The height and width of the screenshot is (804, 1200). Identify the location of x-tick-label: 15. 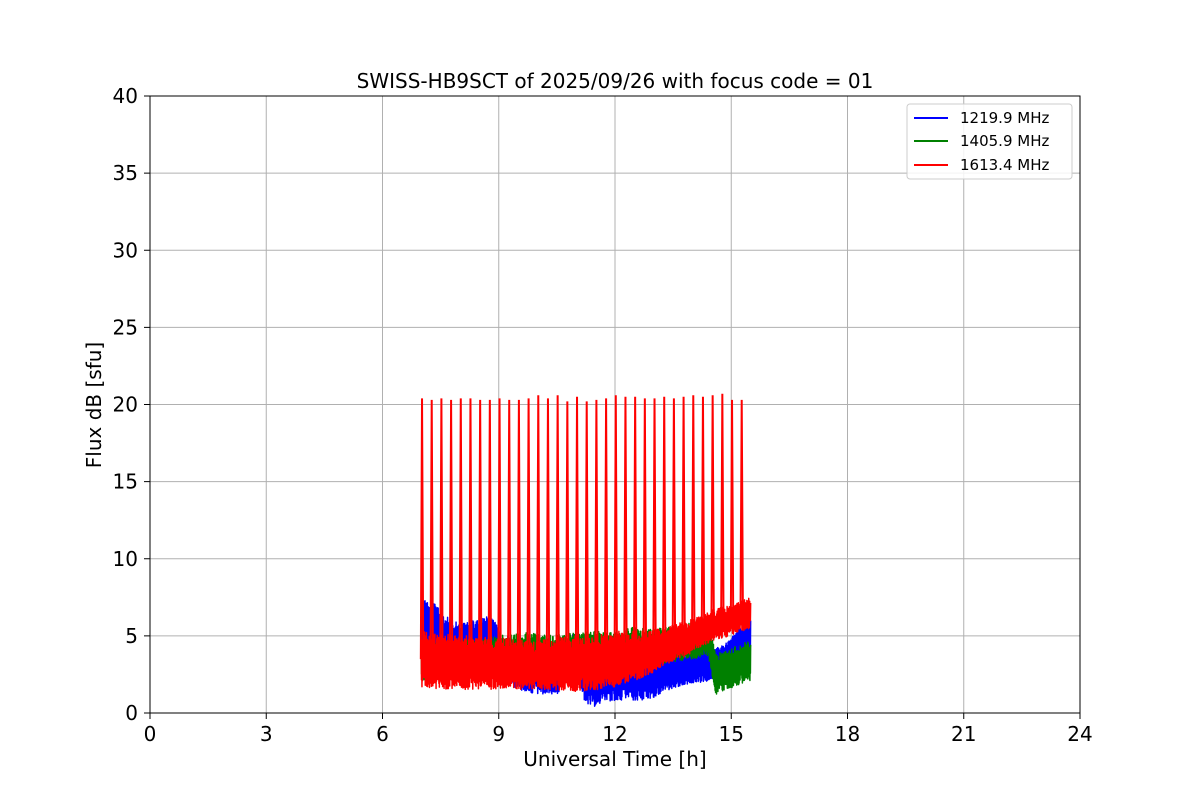
(731, 734).